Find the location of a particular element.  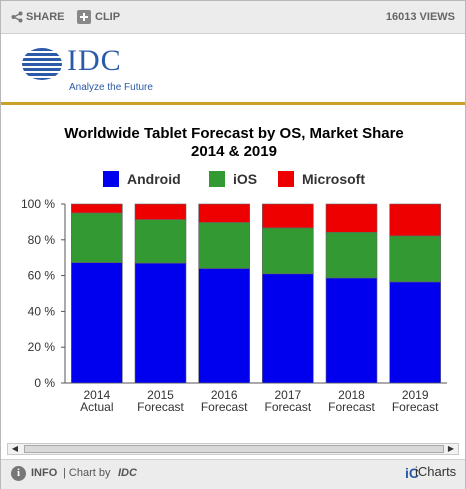

chart-legend: Android iOS Microsoft is located at coordinates (234, 179).